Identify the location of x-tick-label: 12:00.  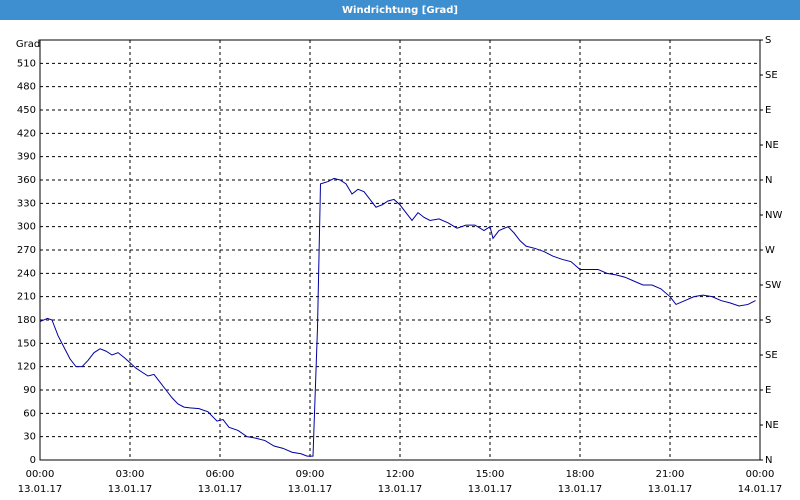
(400, 474).